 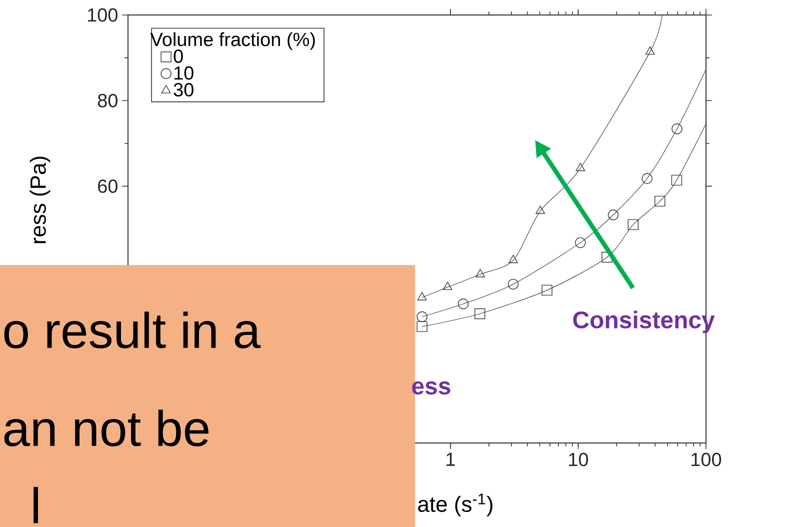 I want to click on x-axis-title: ate (s$^{-1}$), so click(x=455, y=505).